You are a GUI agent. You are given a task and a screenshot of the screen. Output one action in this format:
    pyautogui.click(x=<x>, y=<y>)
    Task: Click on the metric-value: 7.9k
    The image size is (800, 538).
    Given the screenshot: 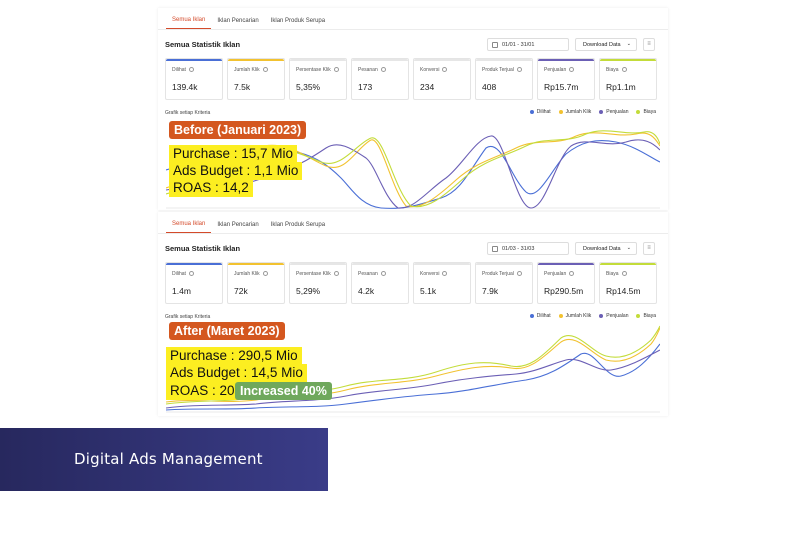 What is the action you would take?
    pyautogui.click(x=490, y=291)
    